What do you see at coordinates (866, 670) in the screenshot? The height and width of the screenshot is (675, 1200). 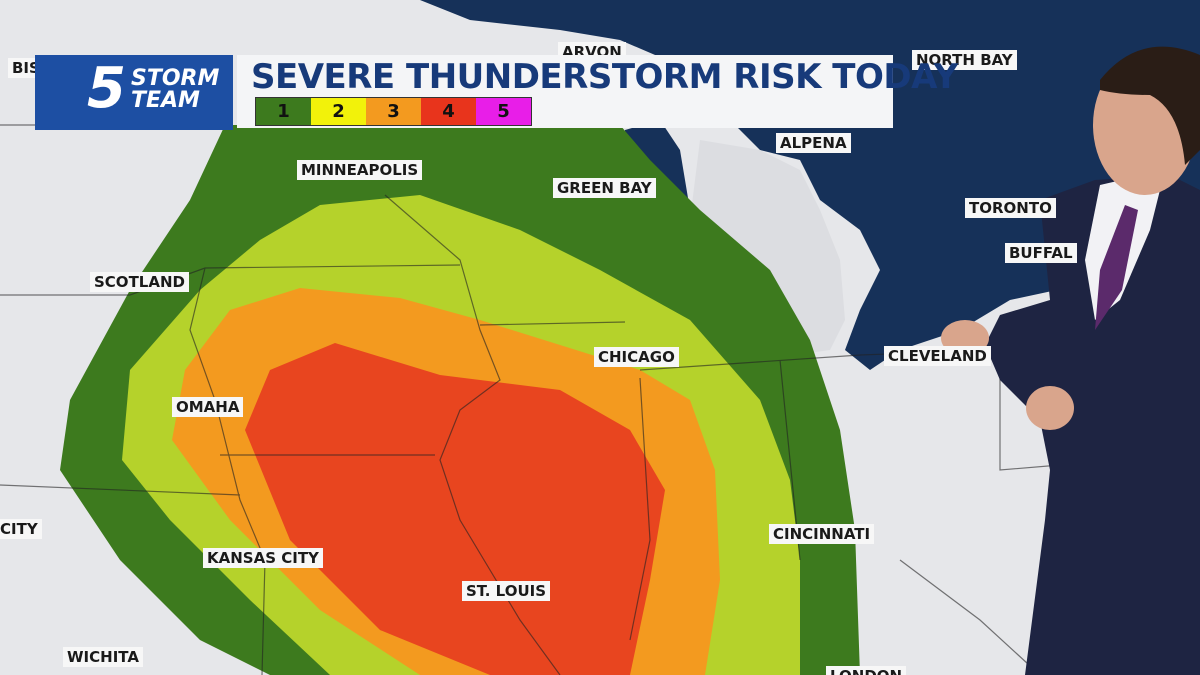 I see `city-label: LONDON` at bounding box center [866, 670].